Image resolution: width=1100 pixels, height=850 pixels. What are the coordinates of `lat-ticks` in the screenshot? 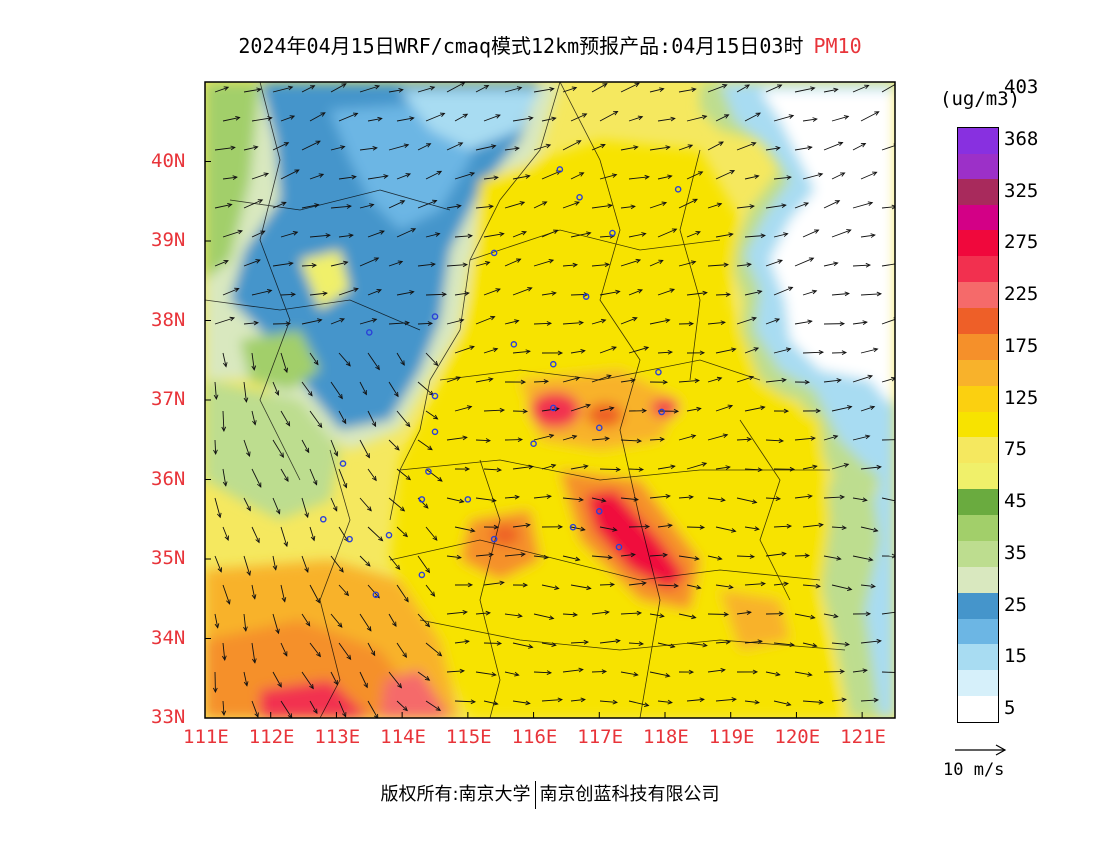 It's located at (208, 440).